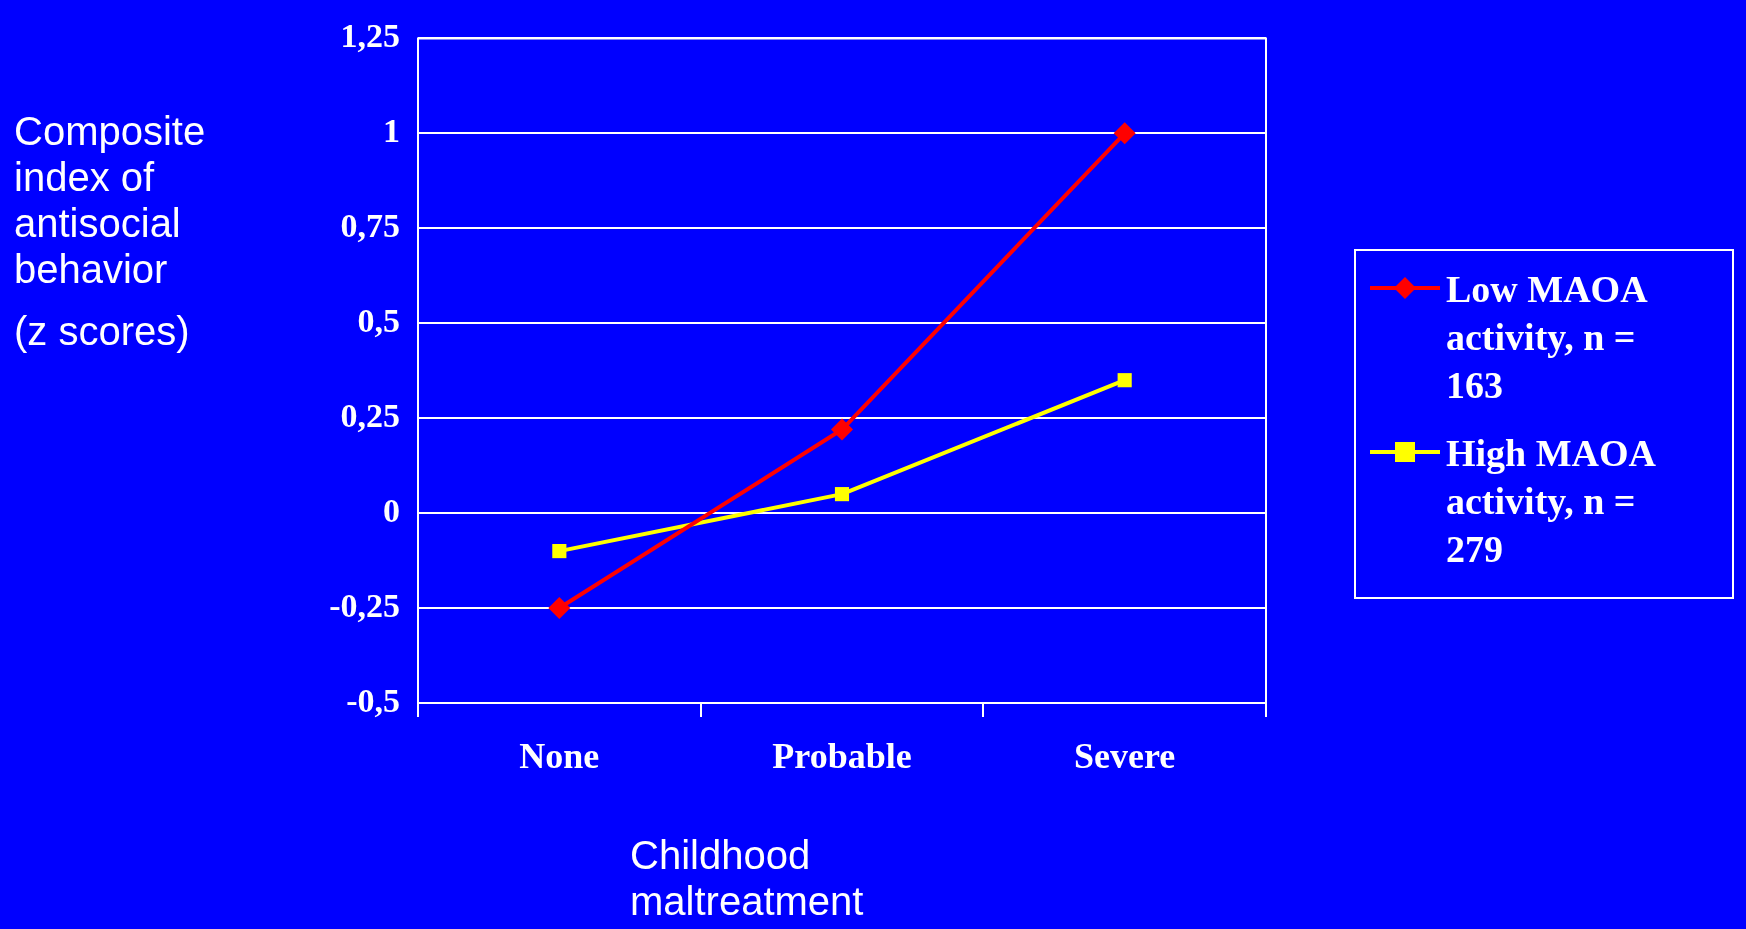  Describe the element at coordinates (1551, 501) in the screenshot. I see `legend-label: High MAOA activity, n = 279` at that location.